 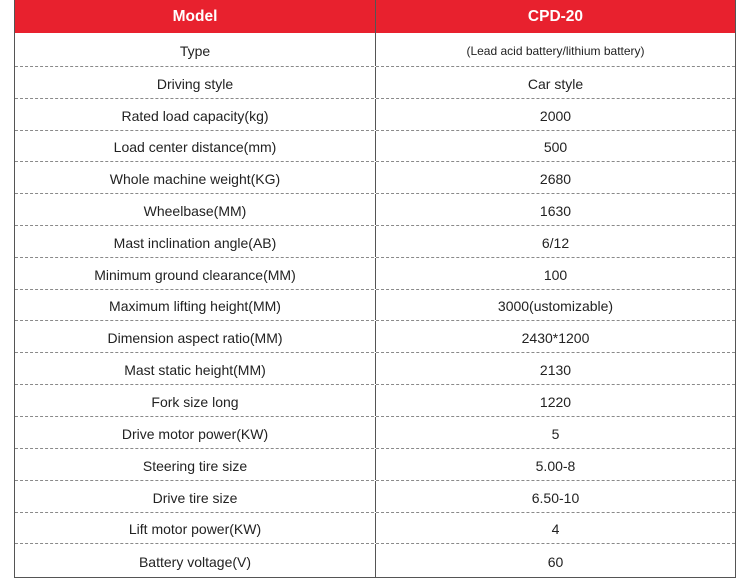 What do you see at coordinates (195, 146) in the screenshot?
I see `param-load-center: Load center distance(mm)` at bounding box center [195, 146].